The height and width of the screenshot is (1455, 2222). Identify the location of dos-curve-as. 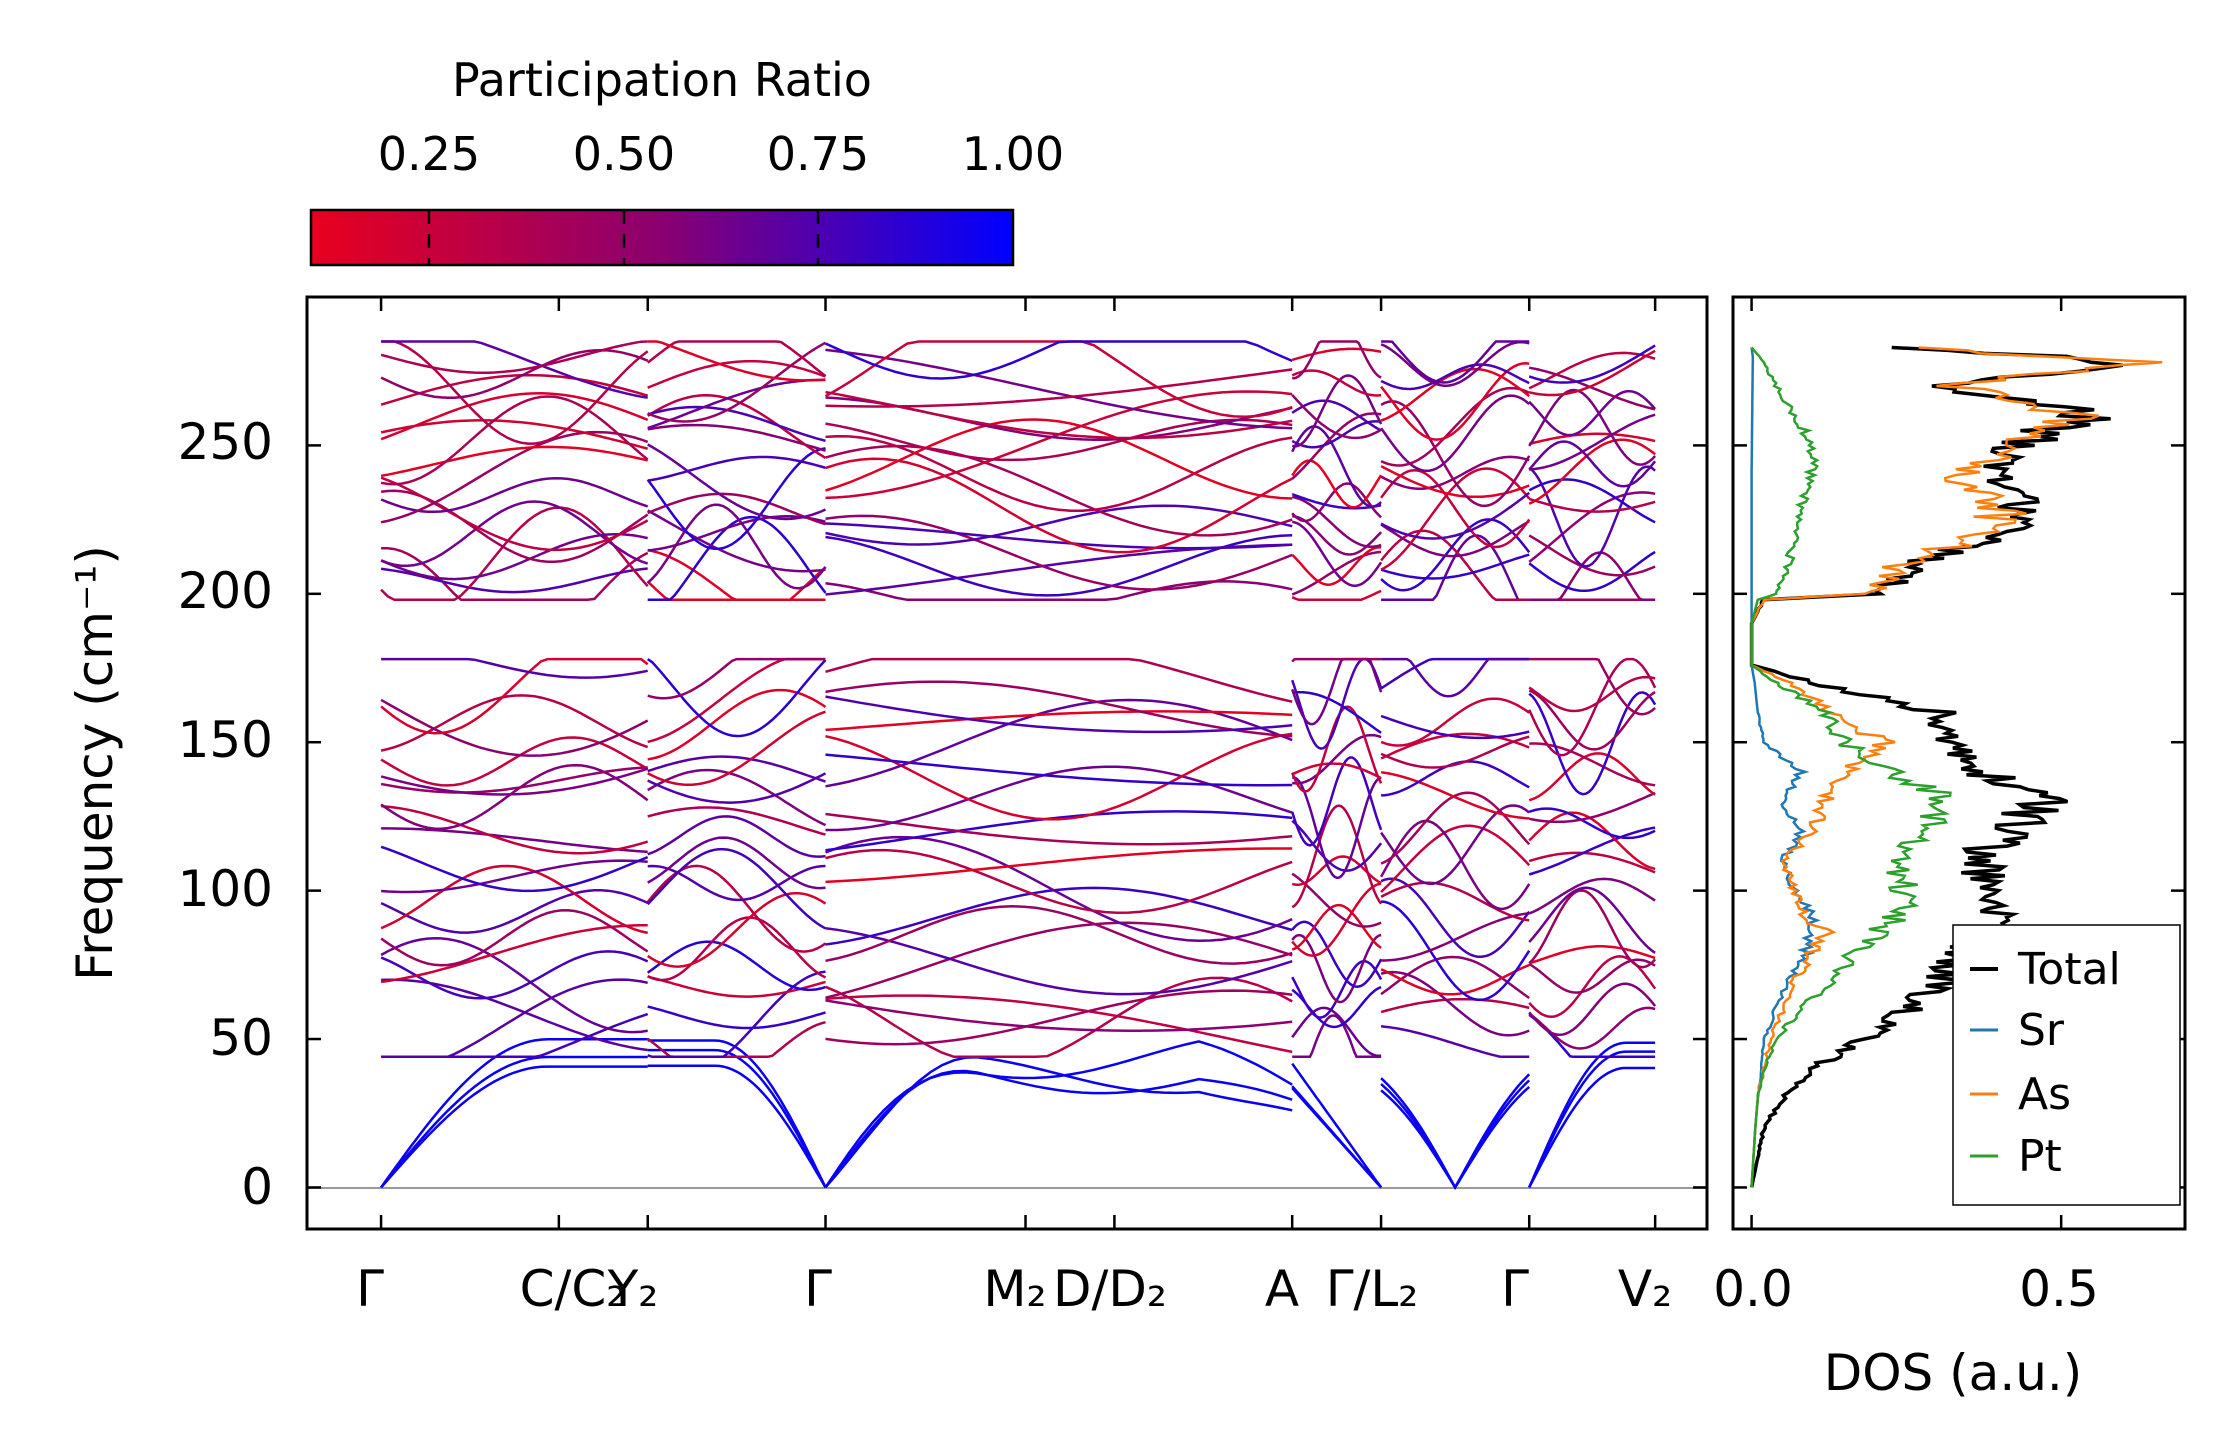
(1956, 767).